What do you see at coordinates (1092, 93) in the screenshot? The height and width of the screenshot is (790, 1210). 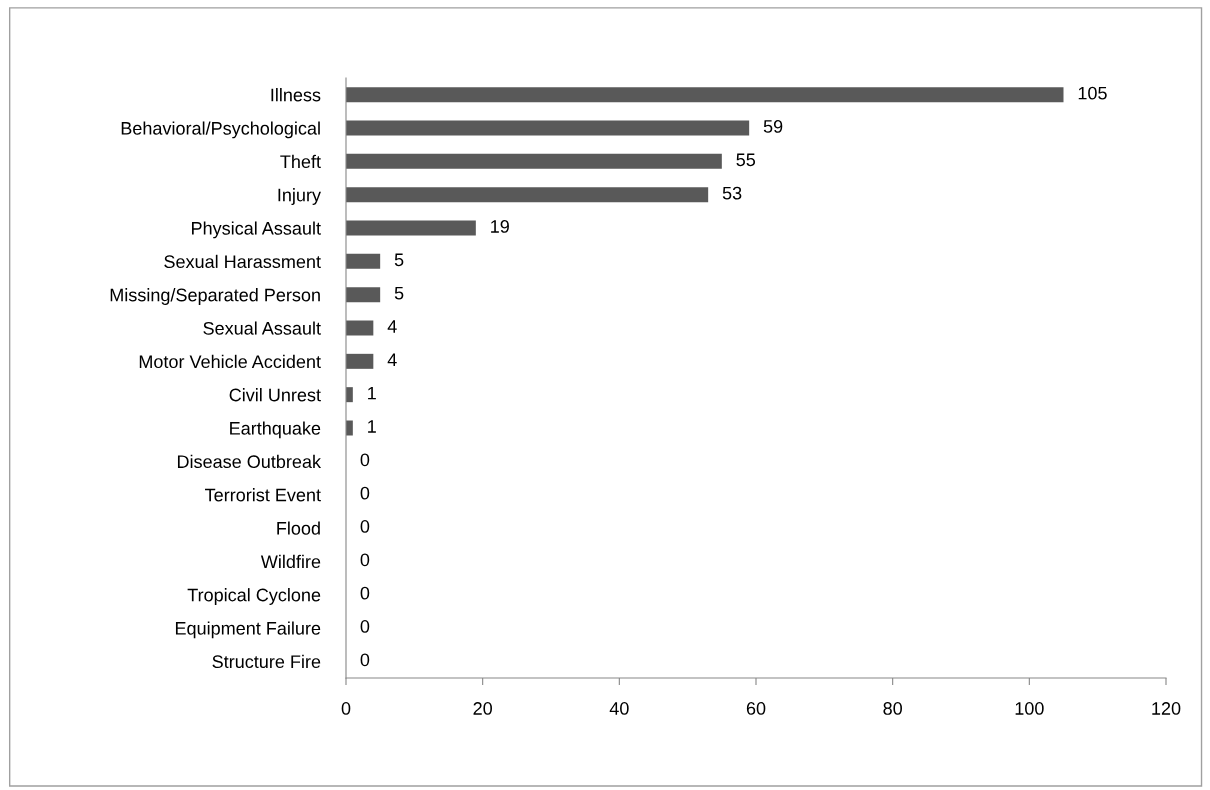 I see `data-label: 105` at bounding box center [1092, 93].